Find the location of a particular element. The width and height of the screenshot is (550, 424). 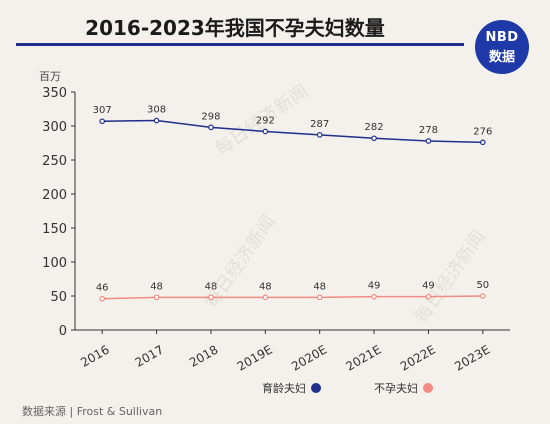

y-tick-label: 150 is located at coordinates (54, 229).